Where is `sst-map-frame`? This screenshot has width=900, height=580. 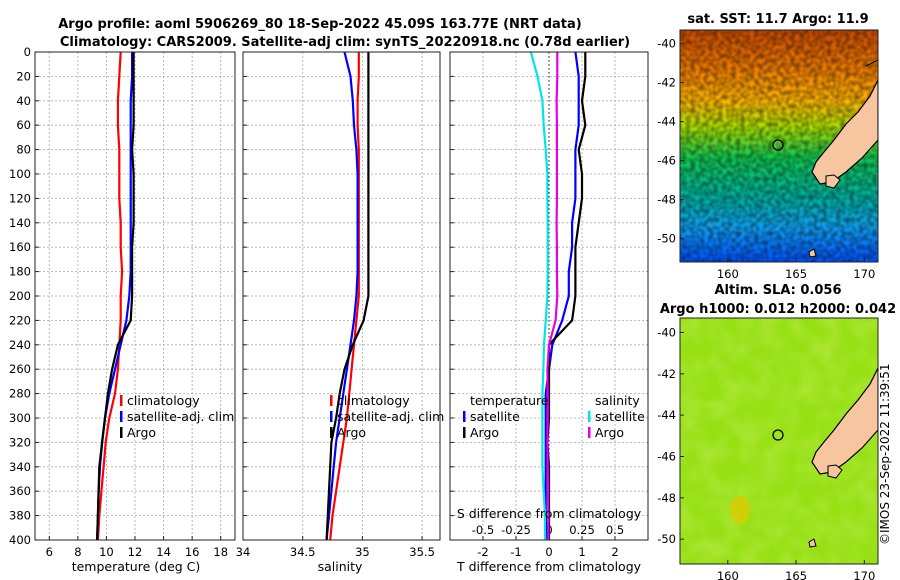
sst-map-frame is located at coordinates (779, 146).